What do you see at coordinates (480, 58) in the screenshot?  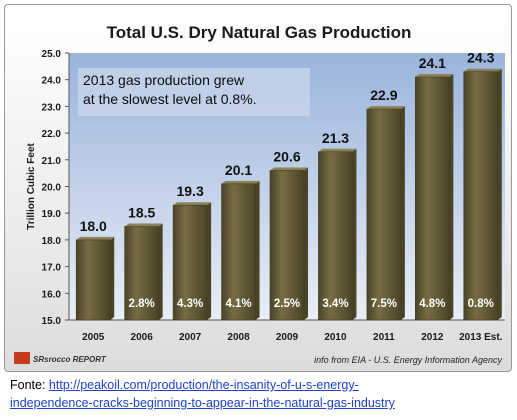 I see `bar-value-label: 24.3` at bounding box center [480, 58].